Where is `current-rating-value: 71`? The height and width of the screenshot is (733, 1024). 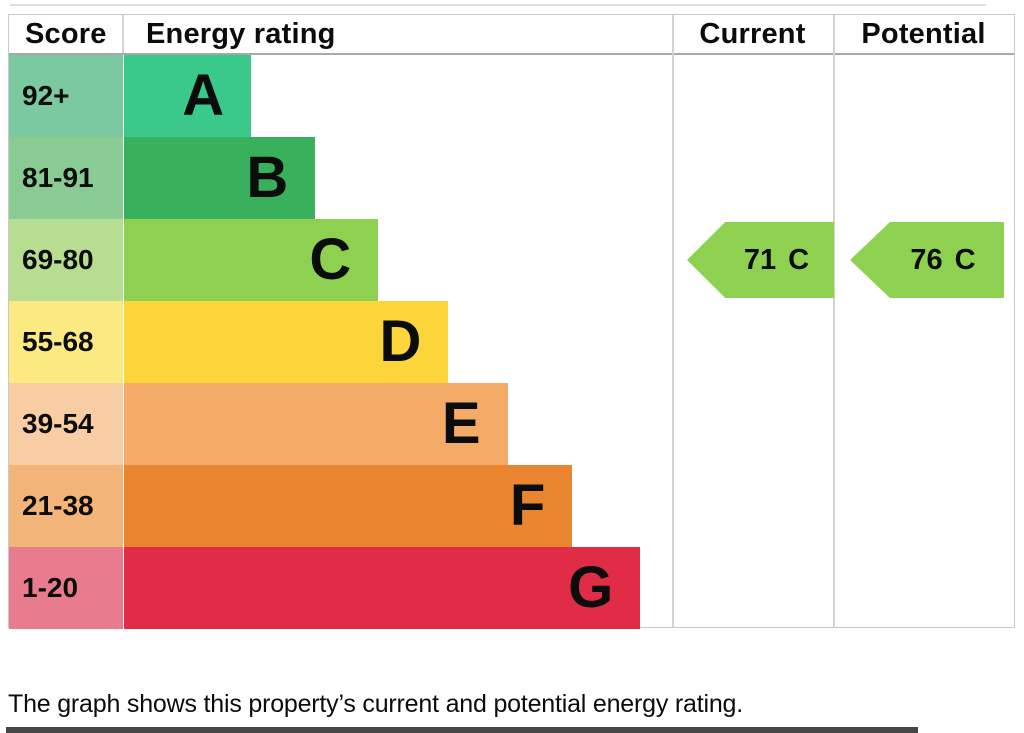
current-rating-value: 71 is located at coordinates (760, 259).